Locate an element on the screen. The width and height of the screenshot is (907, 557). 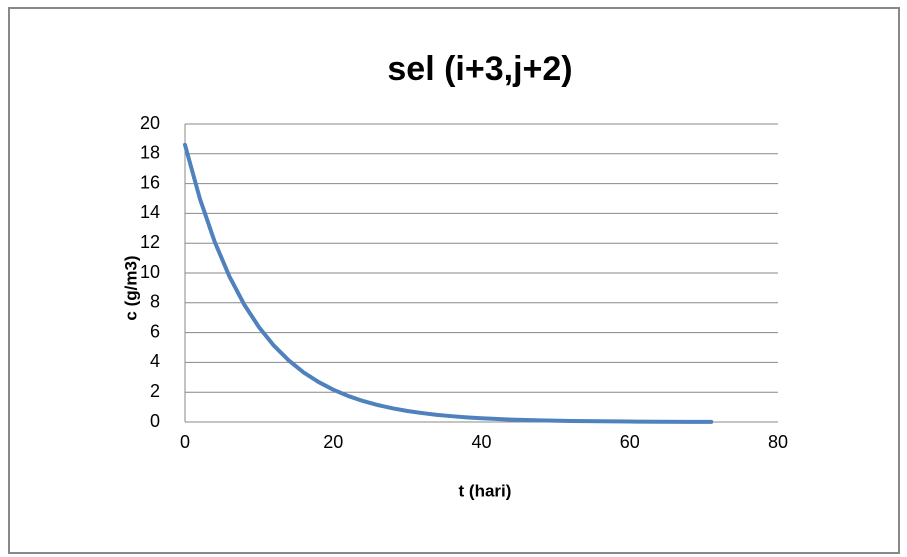
y-axis-label: c (g/m3) is located at coordinates (130, 287).